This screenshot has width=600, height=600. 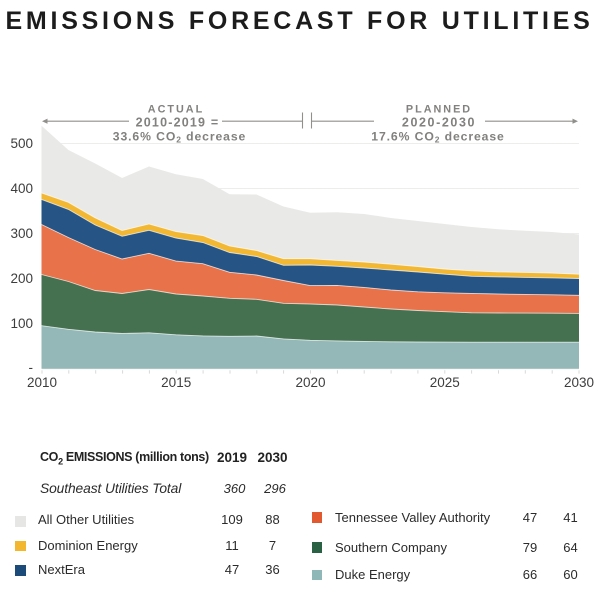 I want to click on svg-text: ACTUAL, so click(x=176, y=110).